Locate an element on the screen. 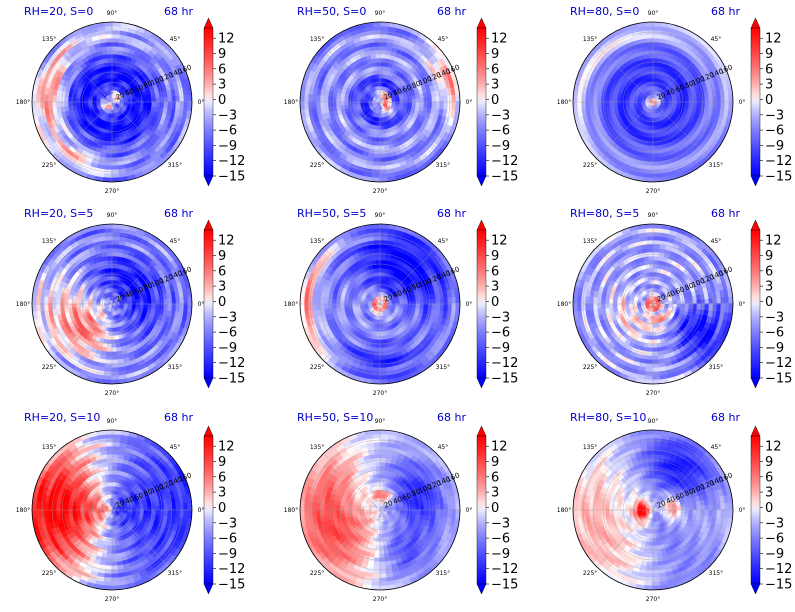 Image resolution: width=795 pixels, height=612 pixels. colorbar-tick-label: 0 is located at coordinates (222, 100).